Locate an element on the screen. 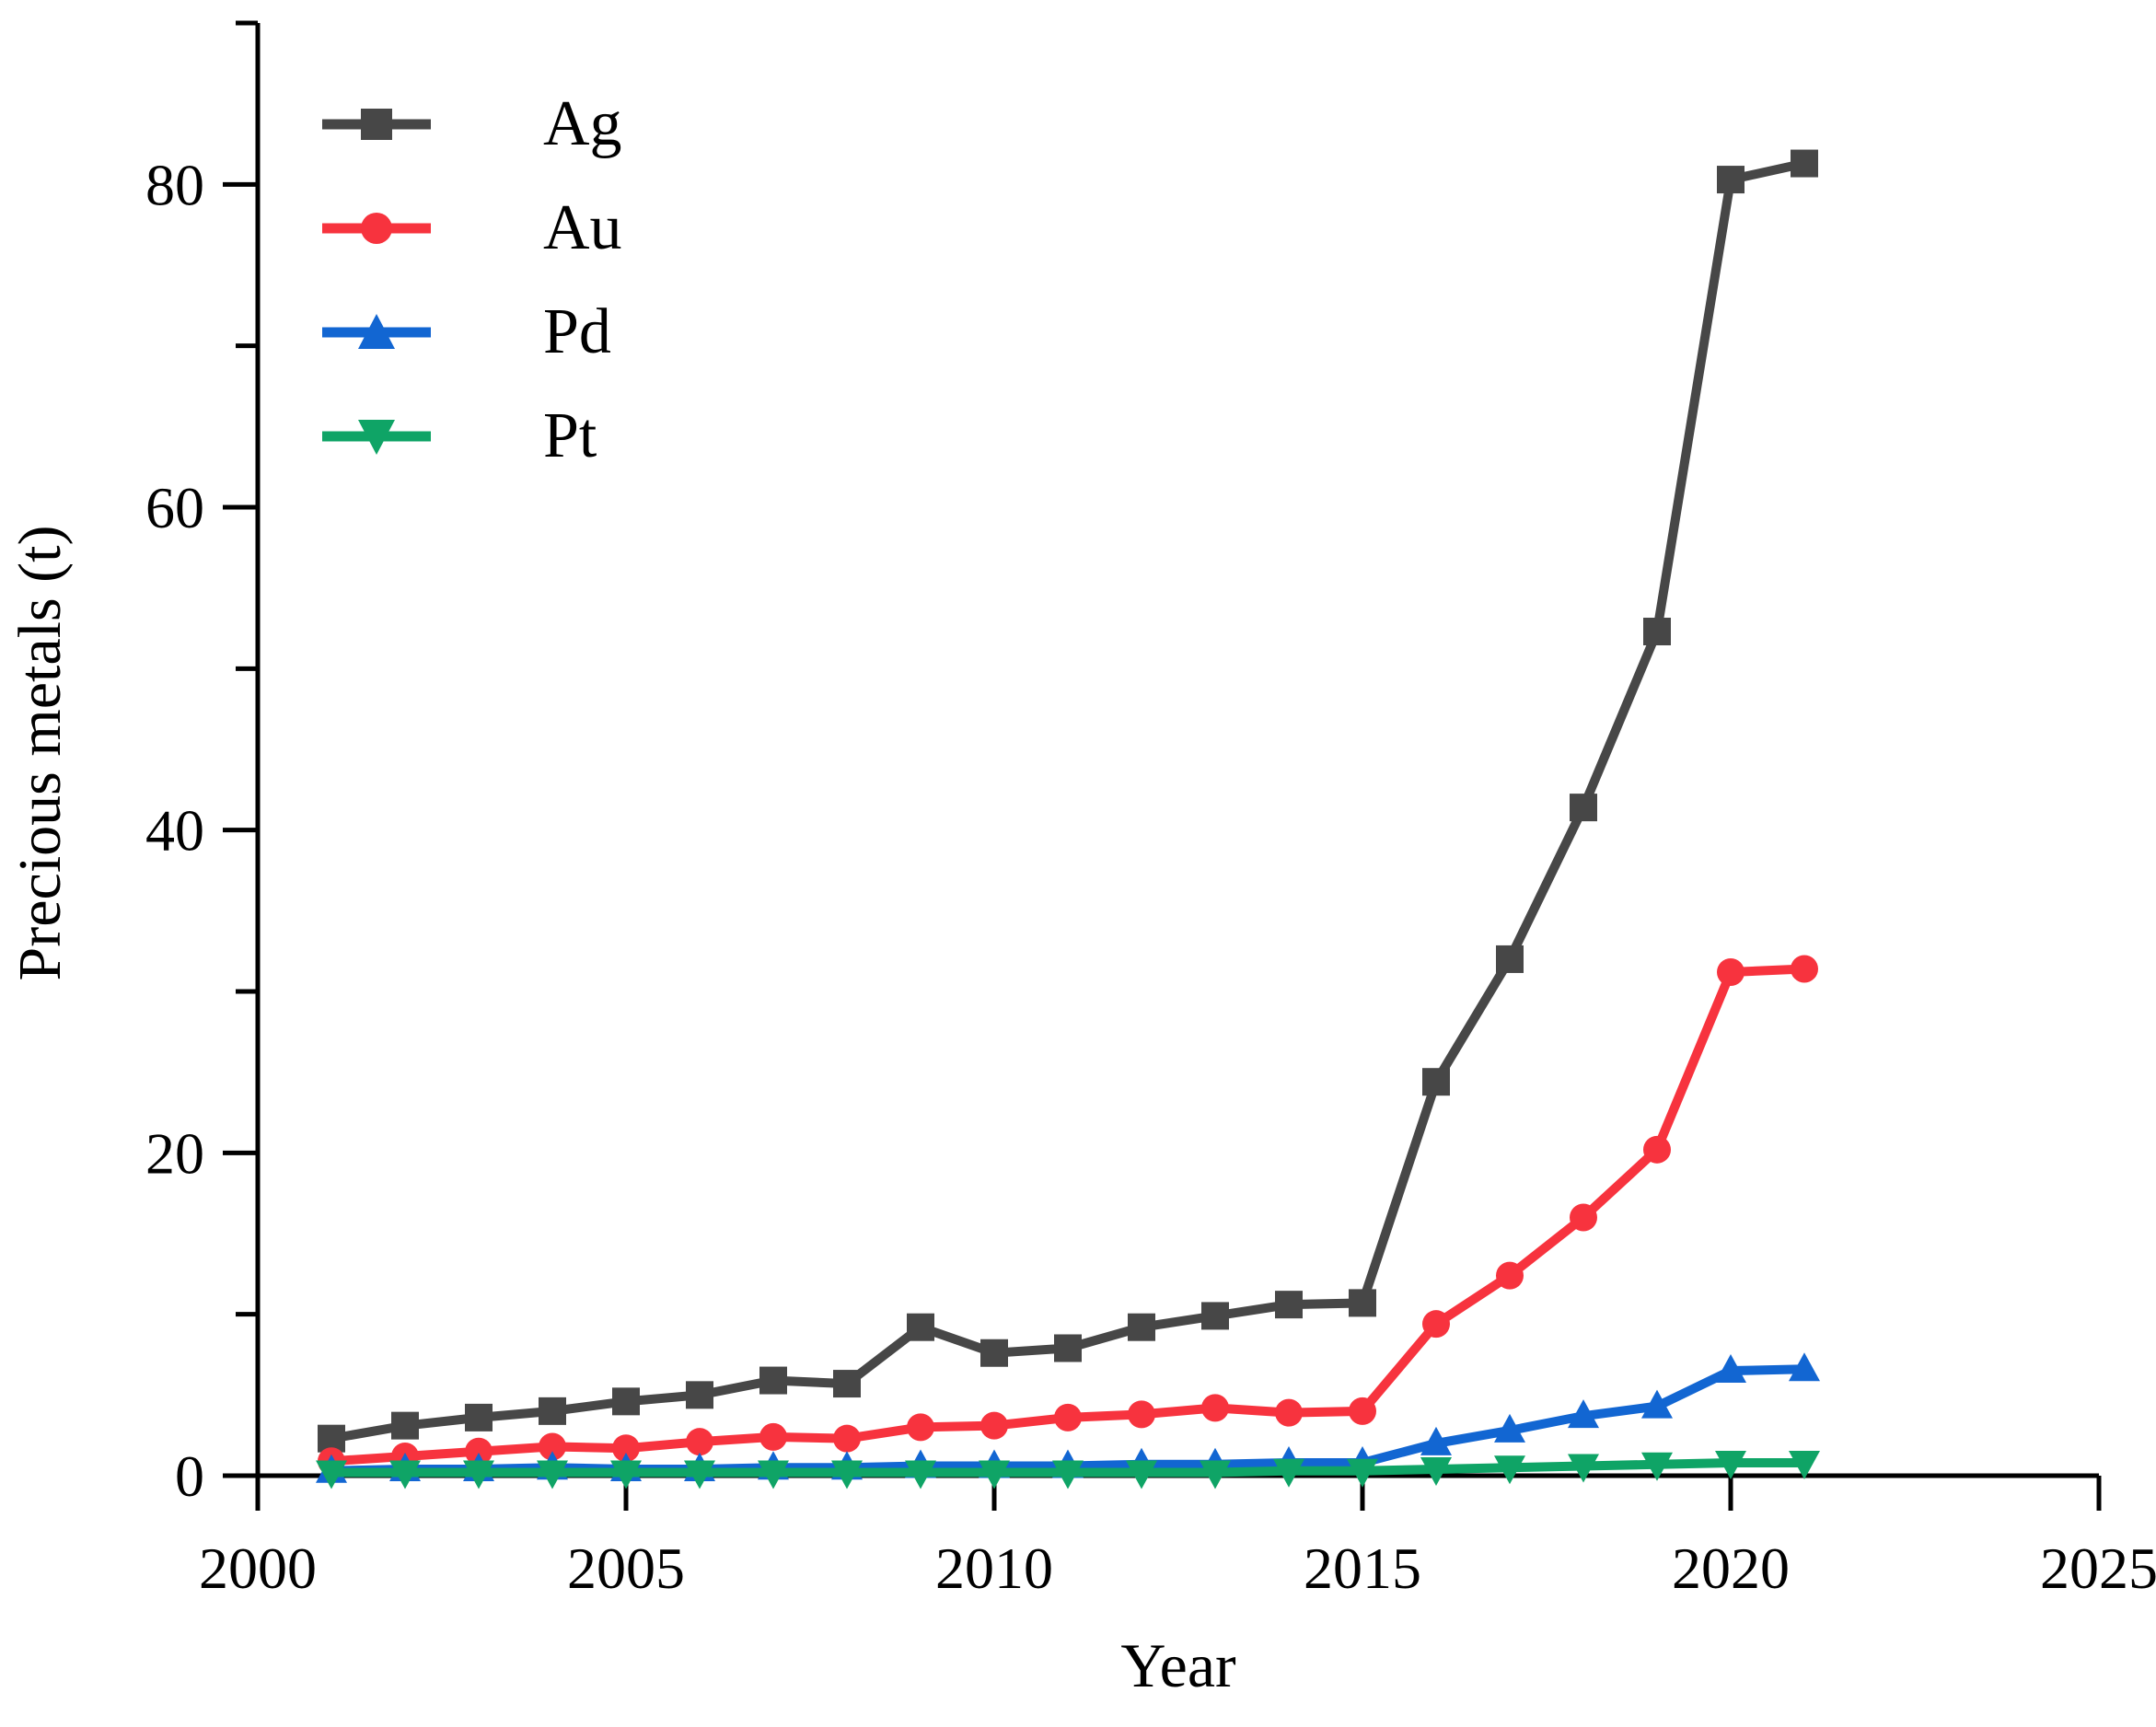 The height and width of the screenshot is (1727, 2156). series-au-2019-marker is located at coordinates (1657, 1149).